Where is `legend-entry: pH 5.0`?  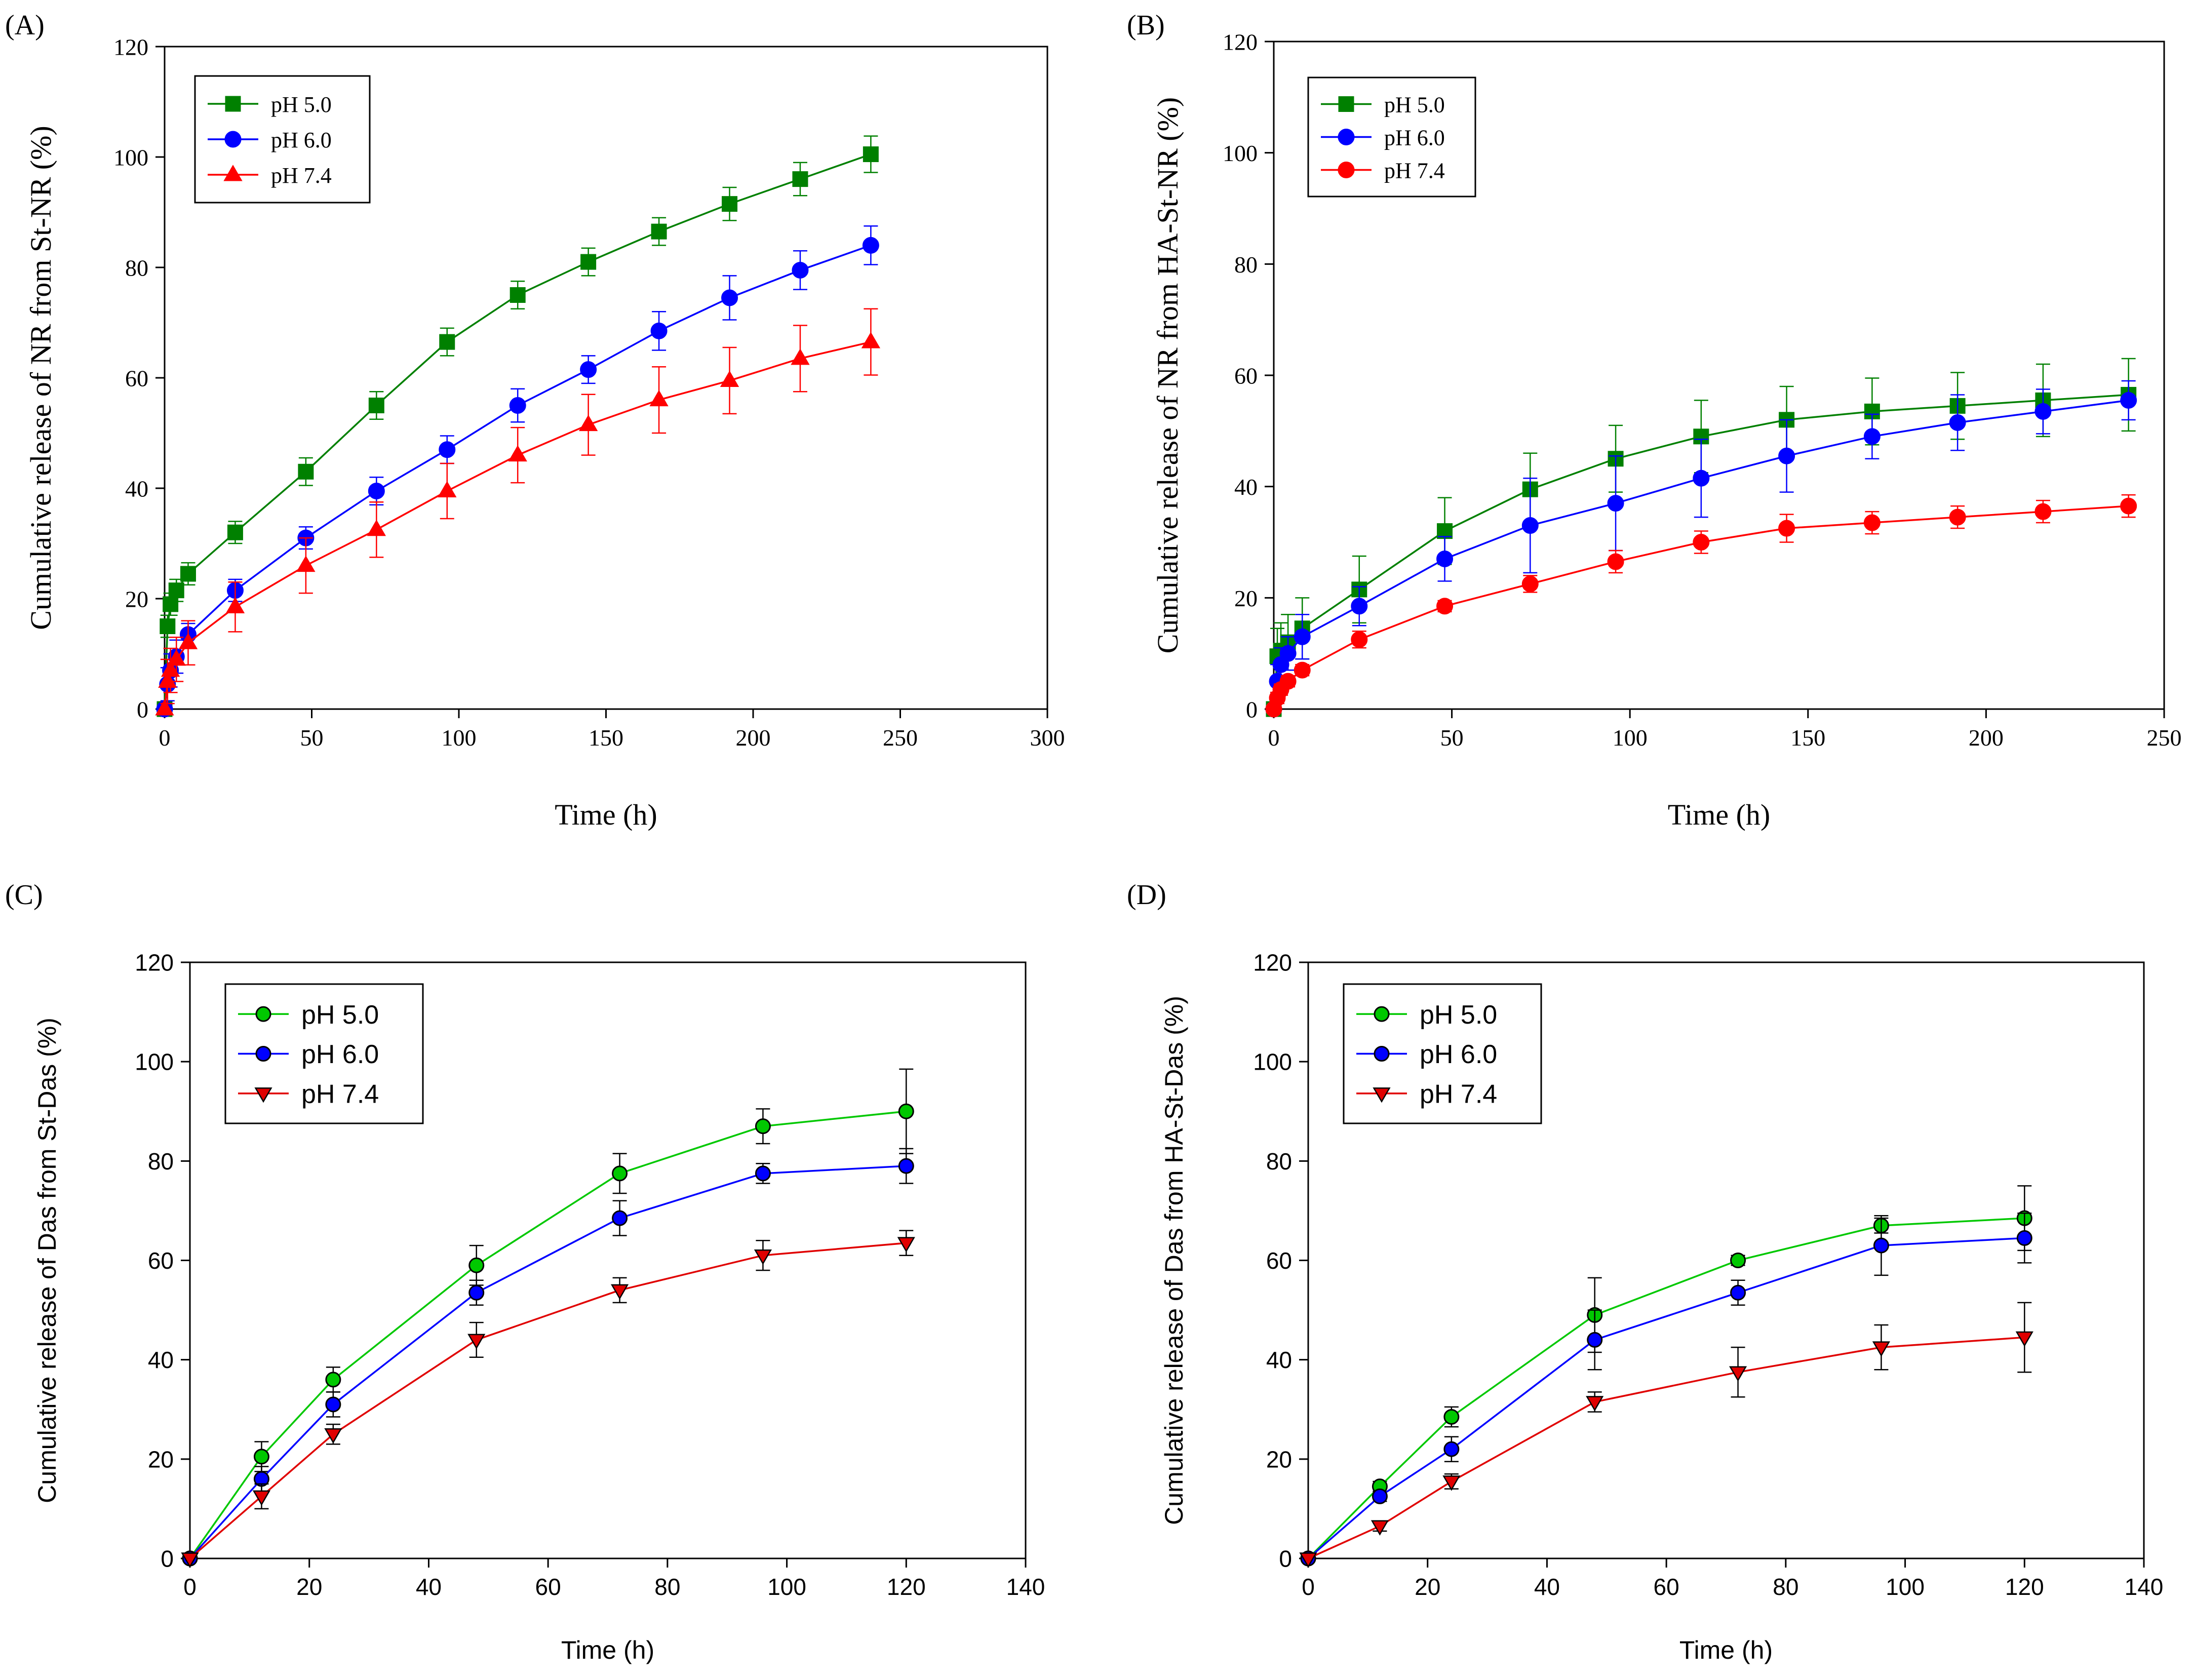
legend-entry: pH 5.0 is located at coordinates (1426, 1015).